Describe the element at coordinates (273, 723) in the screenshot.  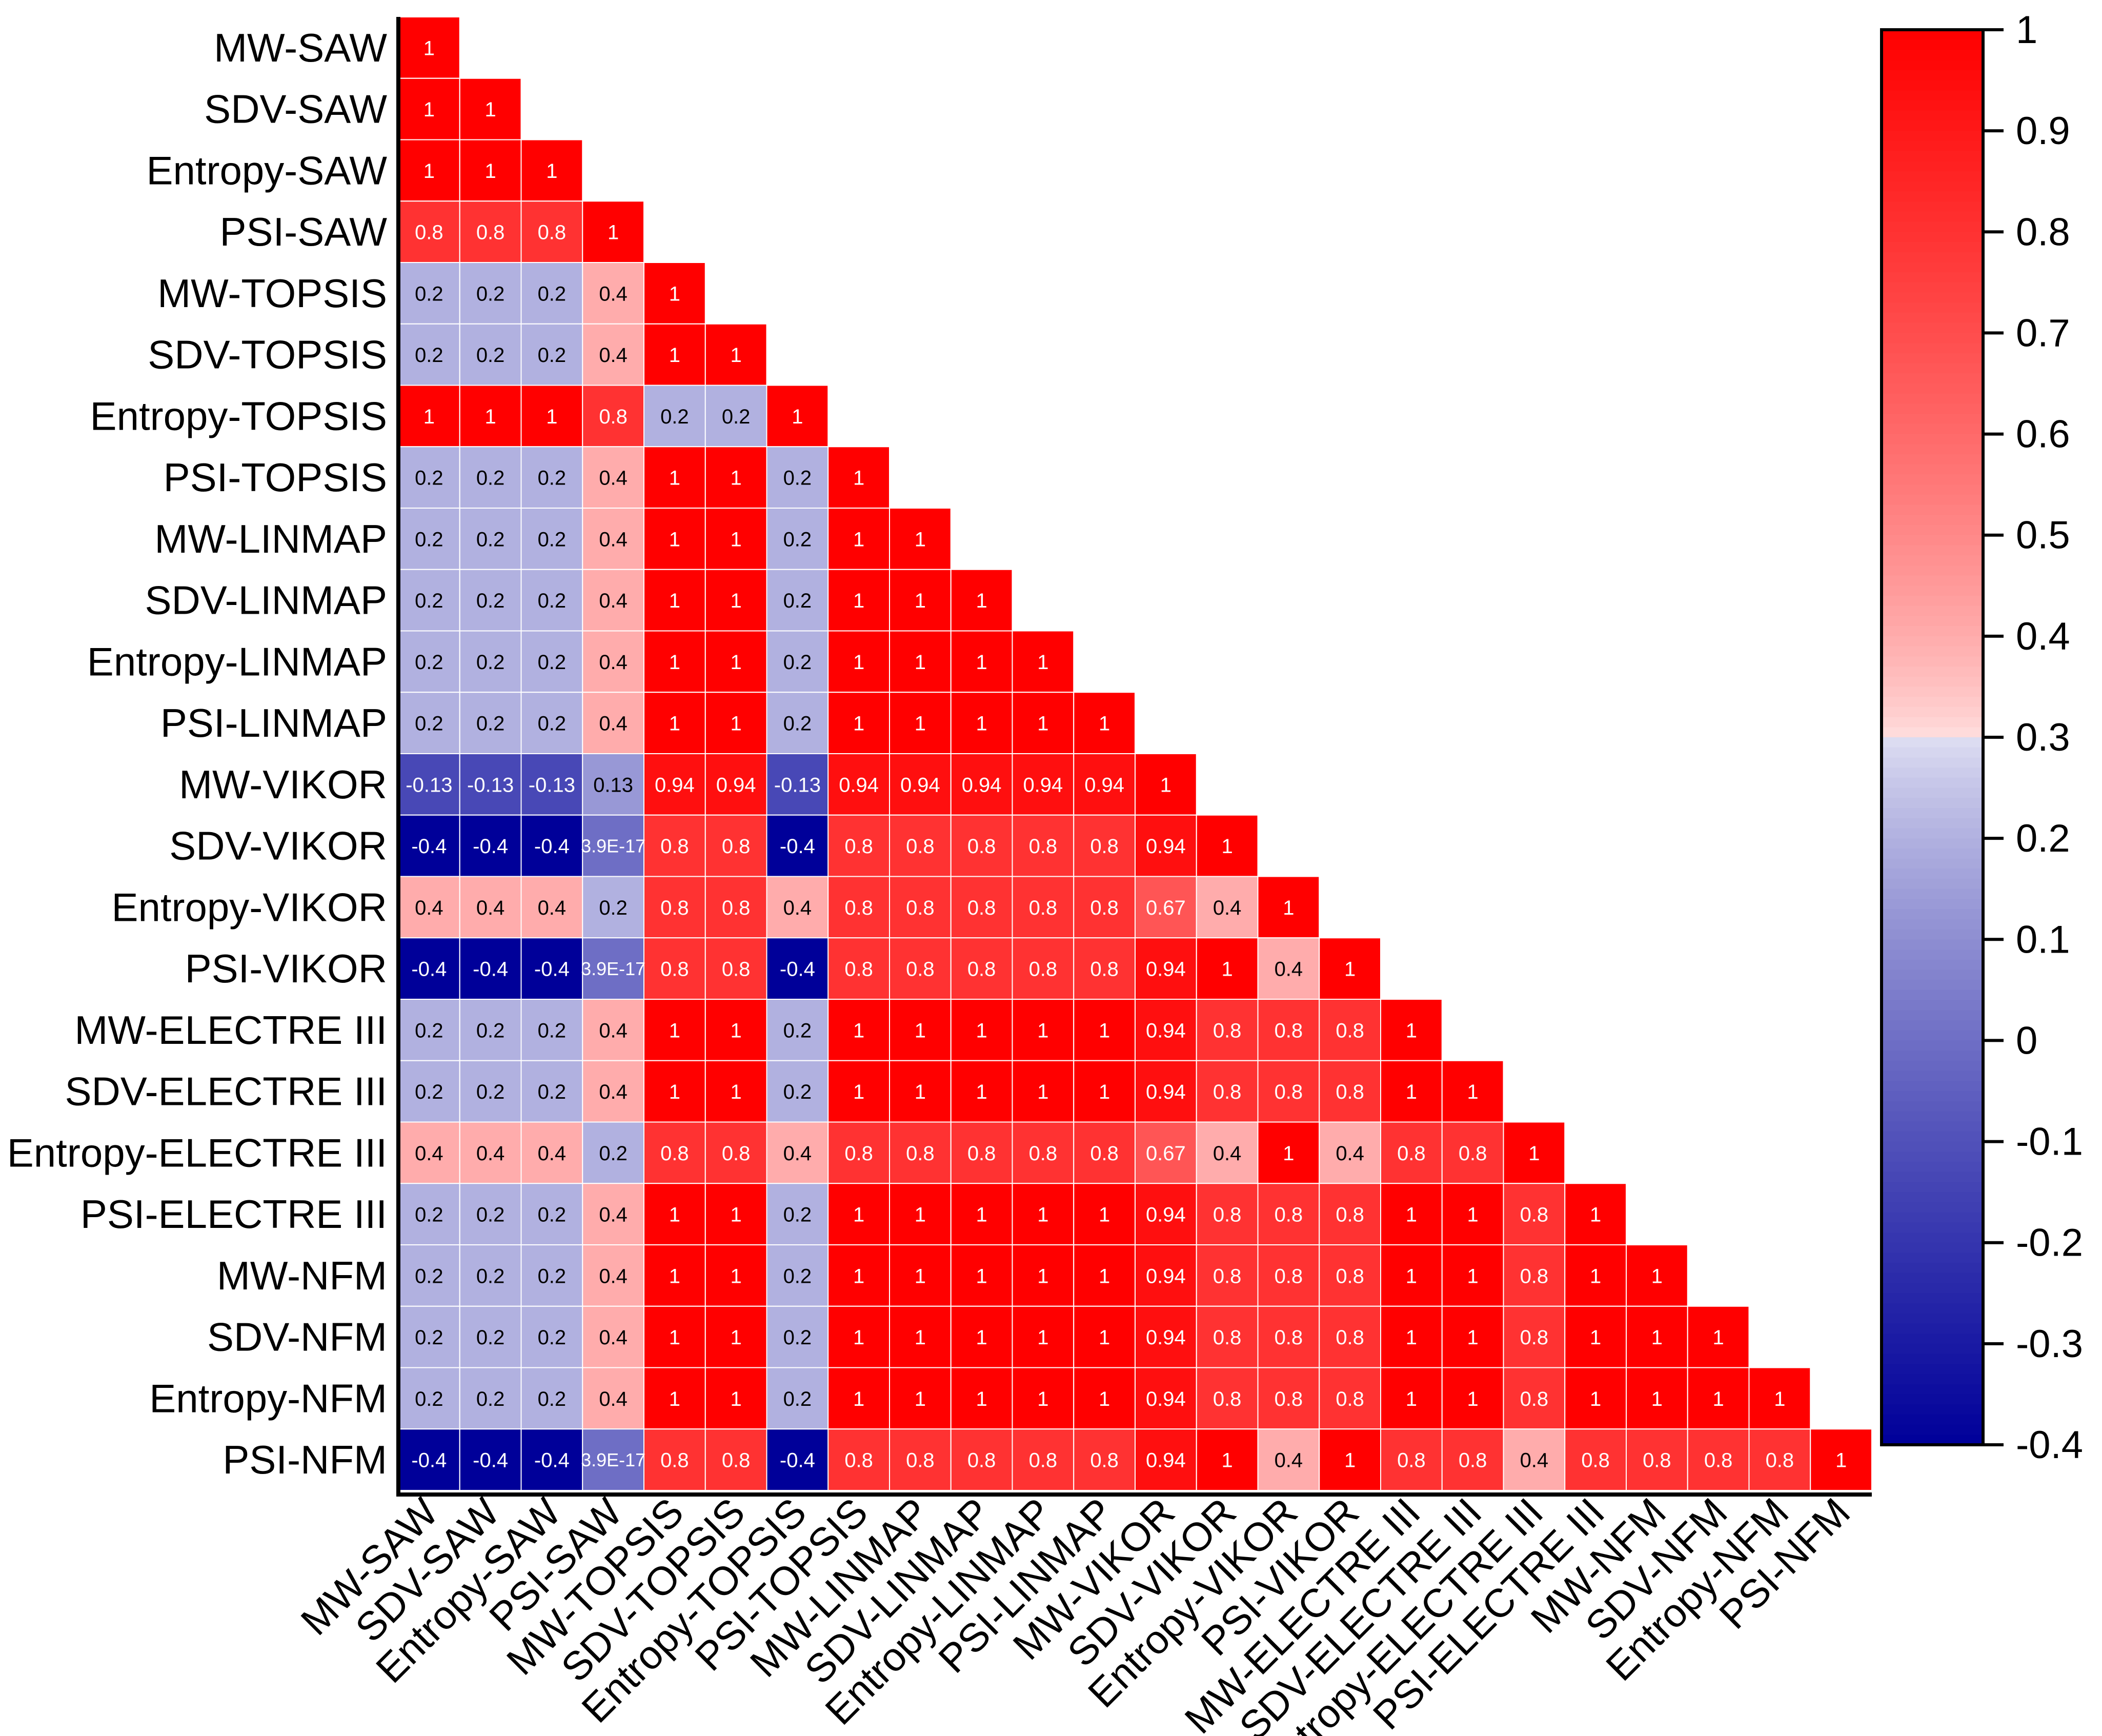
I see `y-tick-label: PSI-LINMAP` at that location.